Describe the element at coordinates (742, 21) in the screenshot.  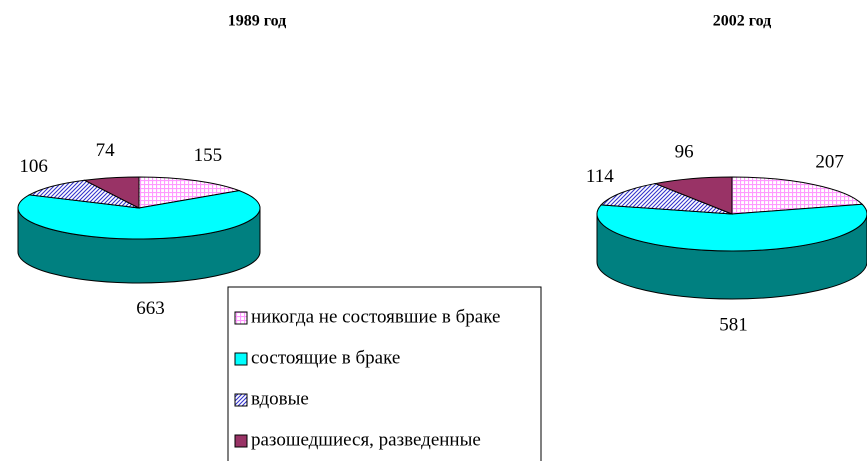
I see `chart-title: 2002 год` at that location.